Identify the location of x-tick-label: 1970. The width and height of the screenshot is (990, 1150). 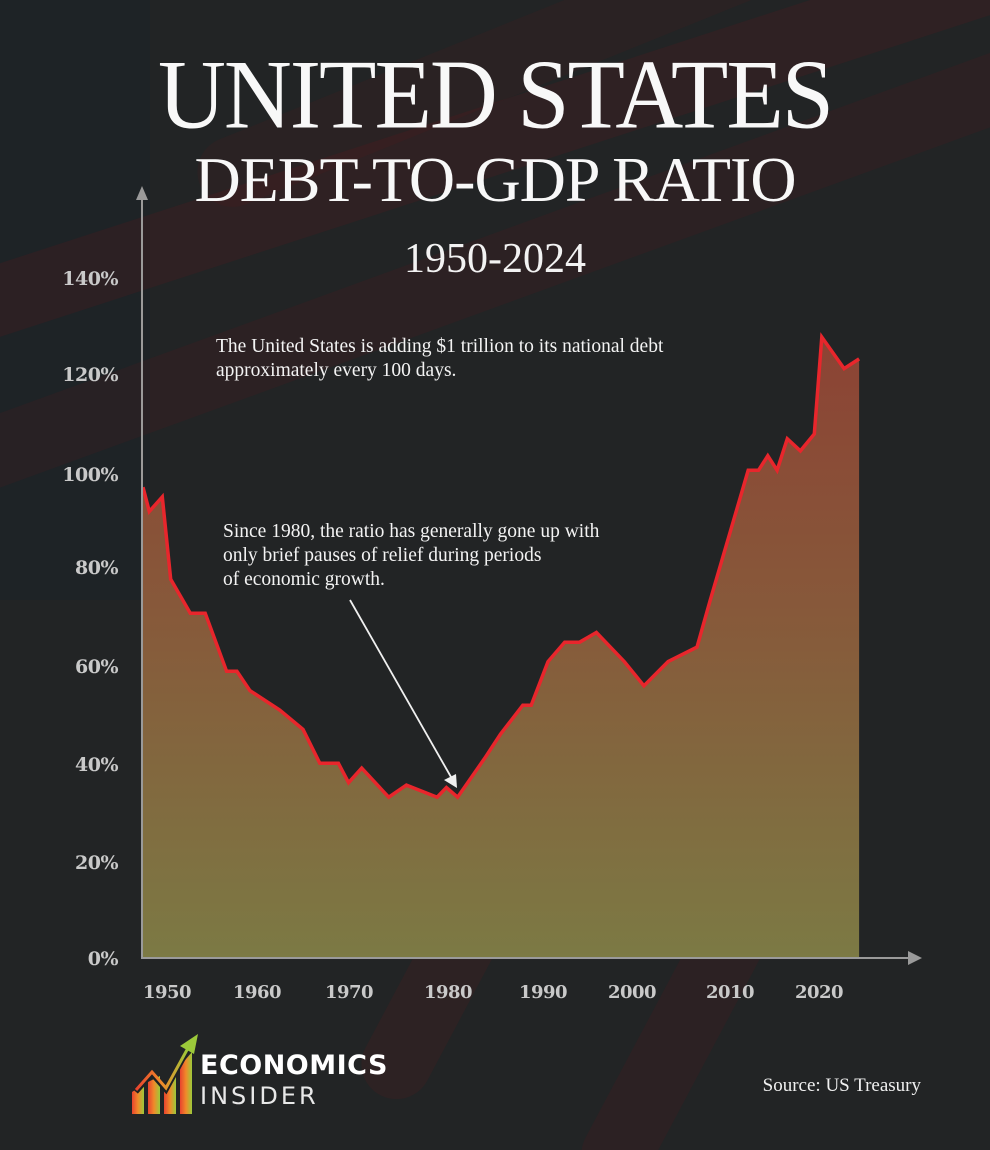
(349, 992).